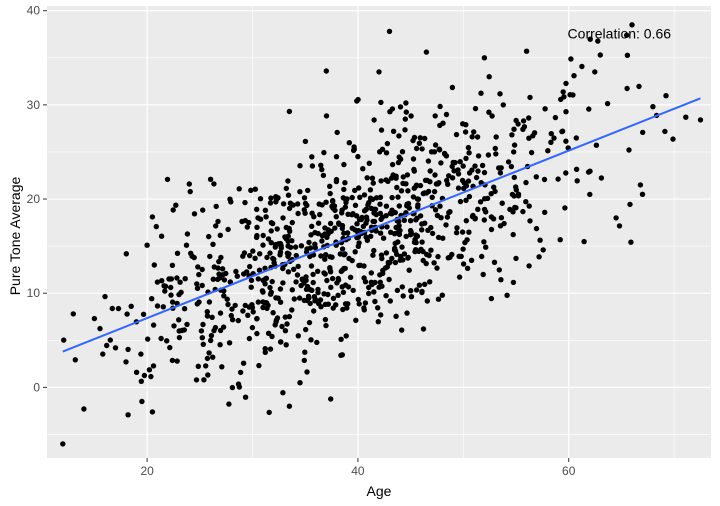  What do you see at coordinates (358, 471) in the screenshot?
I see `x-tick-label: 40` at bounding box center [358, 471].